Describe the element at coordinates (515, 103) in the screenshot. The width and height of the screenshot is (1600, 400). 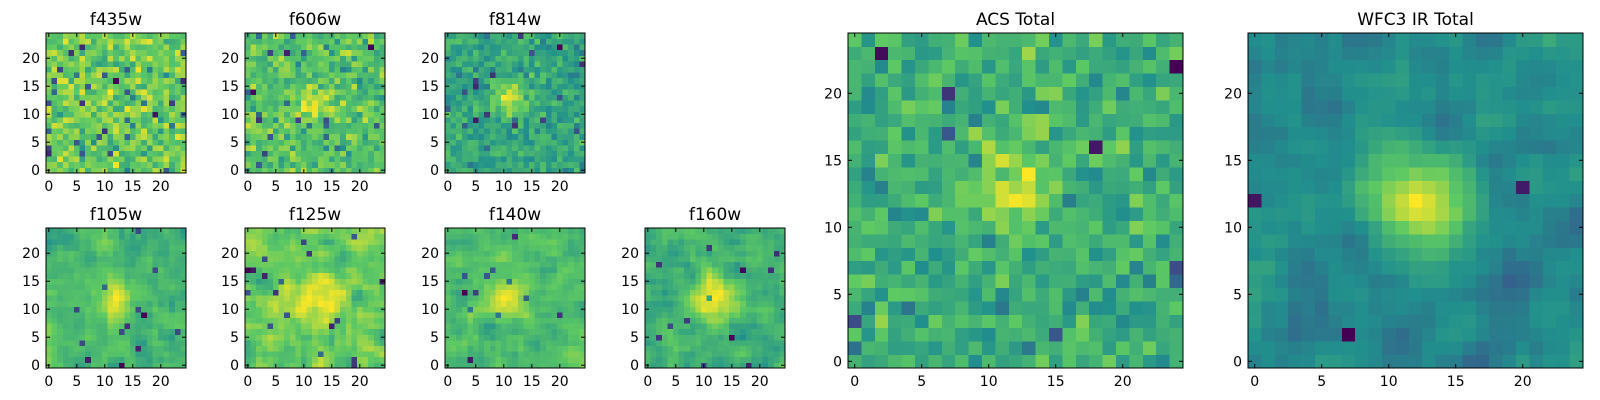
I see `axes-frame` at that location.